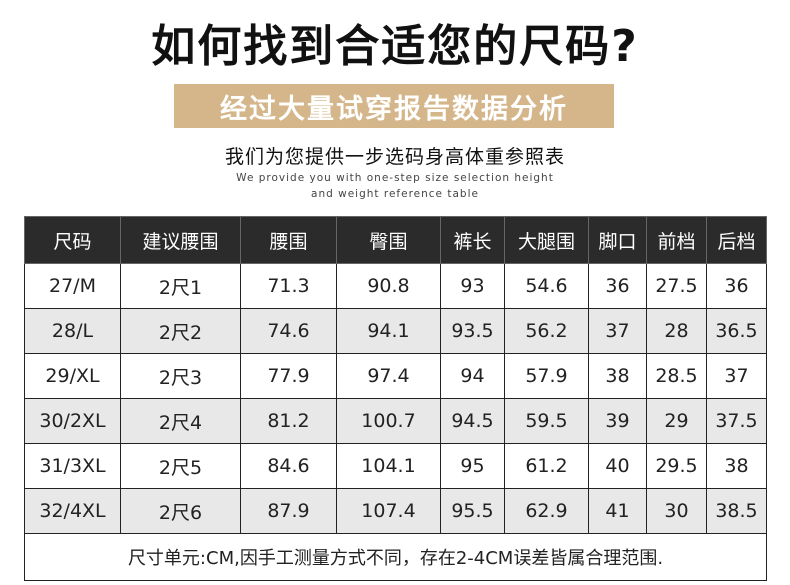 The image size is (790, 585). Describe the element at coordinates (472, 376) in the screenshot. I see `table-cell: 94` at that location.